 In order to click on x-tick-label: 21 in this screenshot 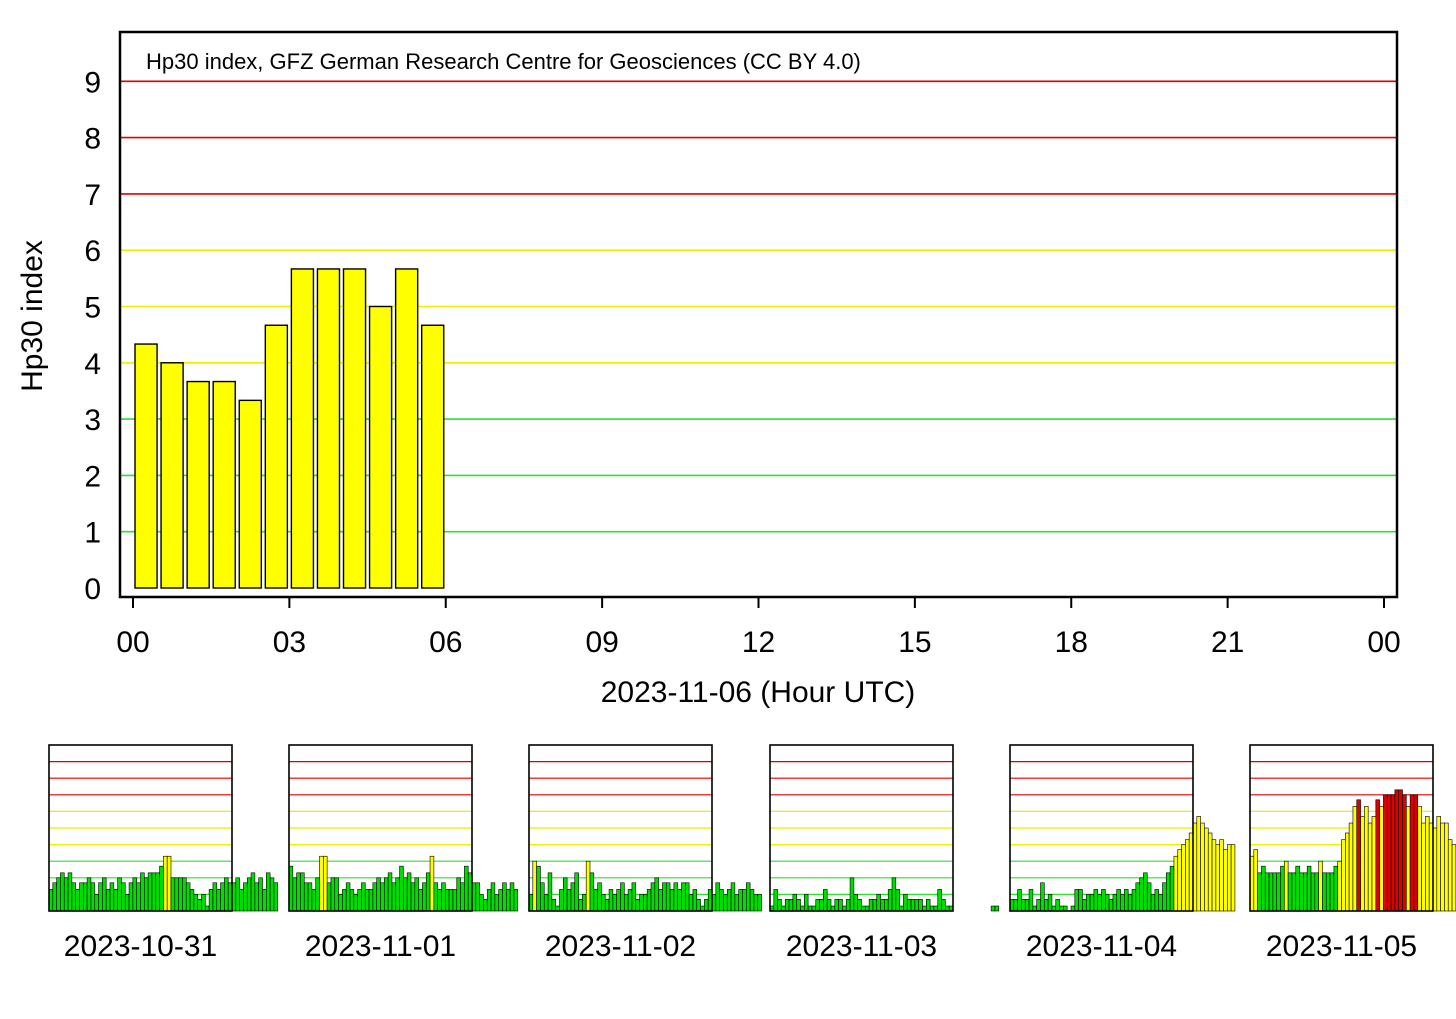, I will do `click(1227, 642)`.